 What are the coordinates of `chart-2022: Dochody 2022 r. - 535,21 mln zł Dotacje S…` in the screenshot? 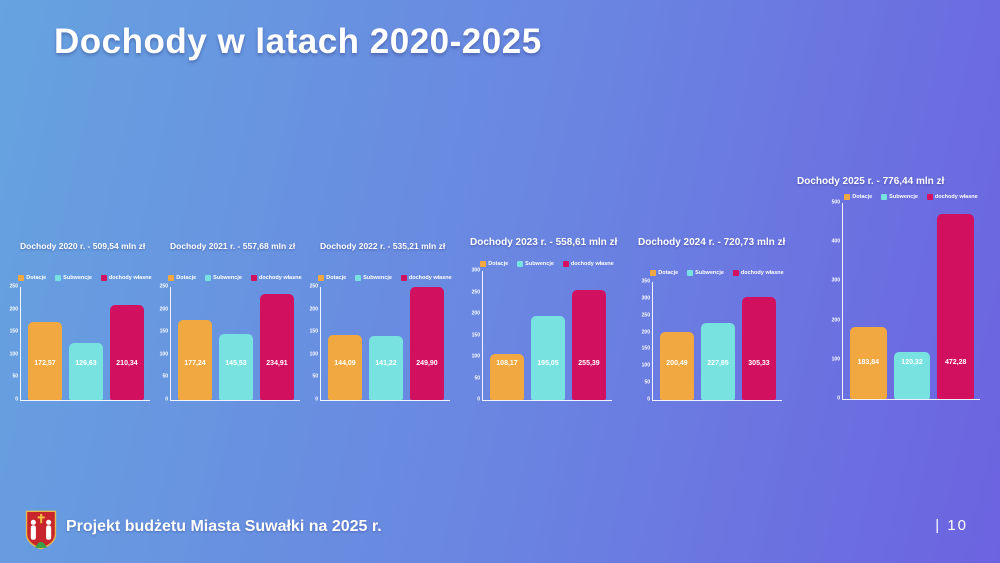 It's located at (381, 321).